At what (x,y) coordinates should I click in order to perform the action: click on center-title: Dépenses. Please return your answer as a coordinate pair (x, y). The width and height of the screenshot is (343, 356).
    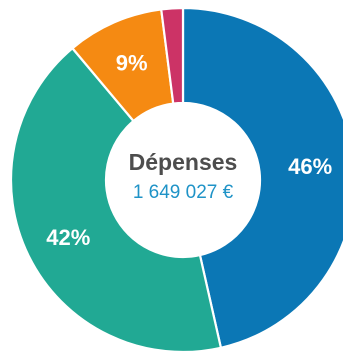
    Looking at the image, I should click on (183, 162).